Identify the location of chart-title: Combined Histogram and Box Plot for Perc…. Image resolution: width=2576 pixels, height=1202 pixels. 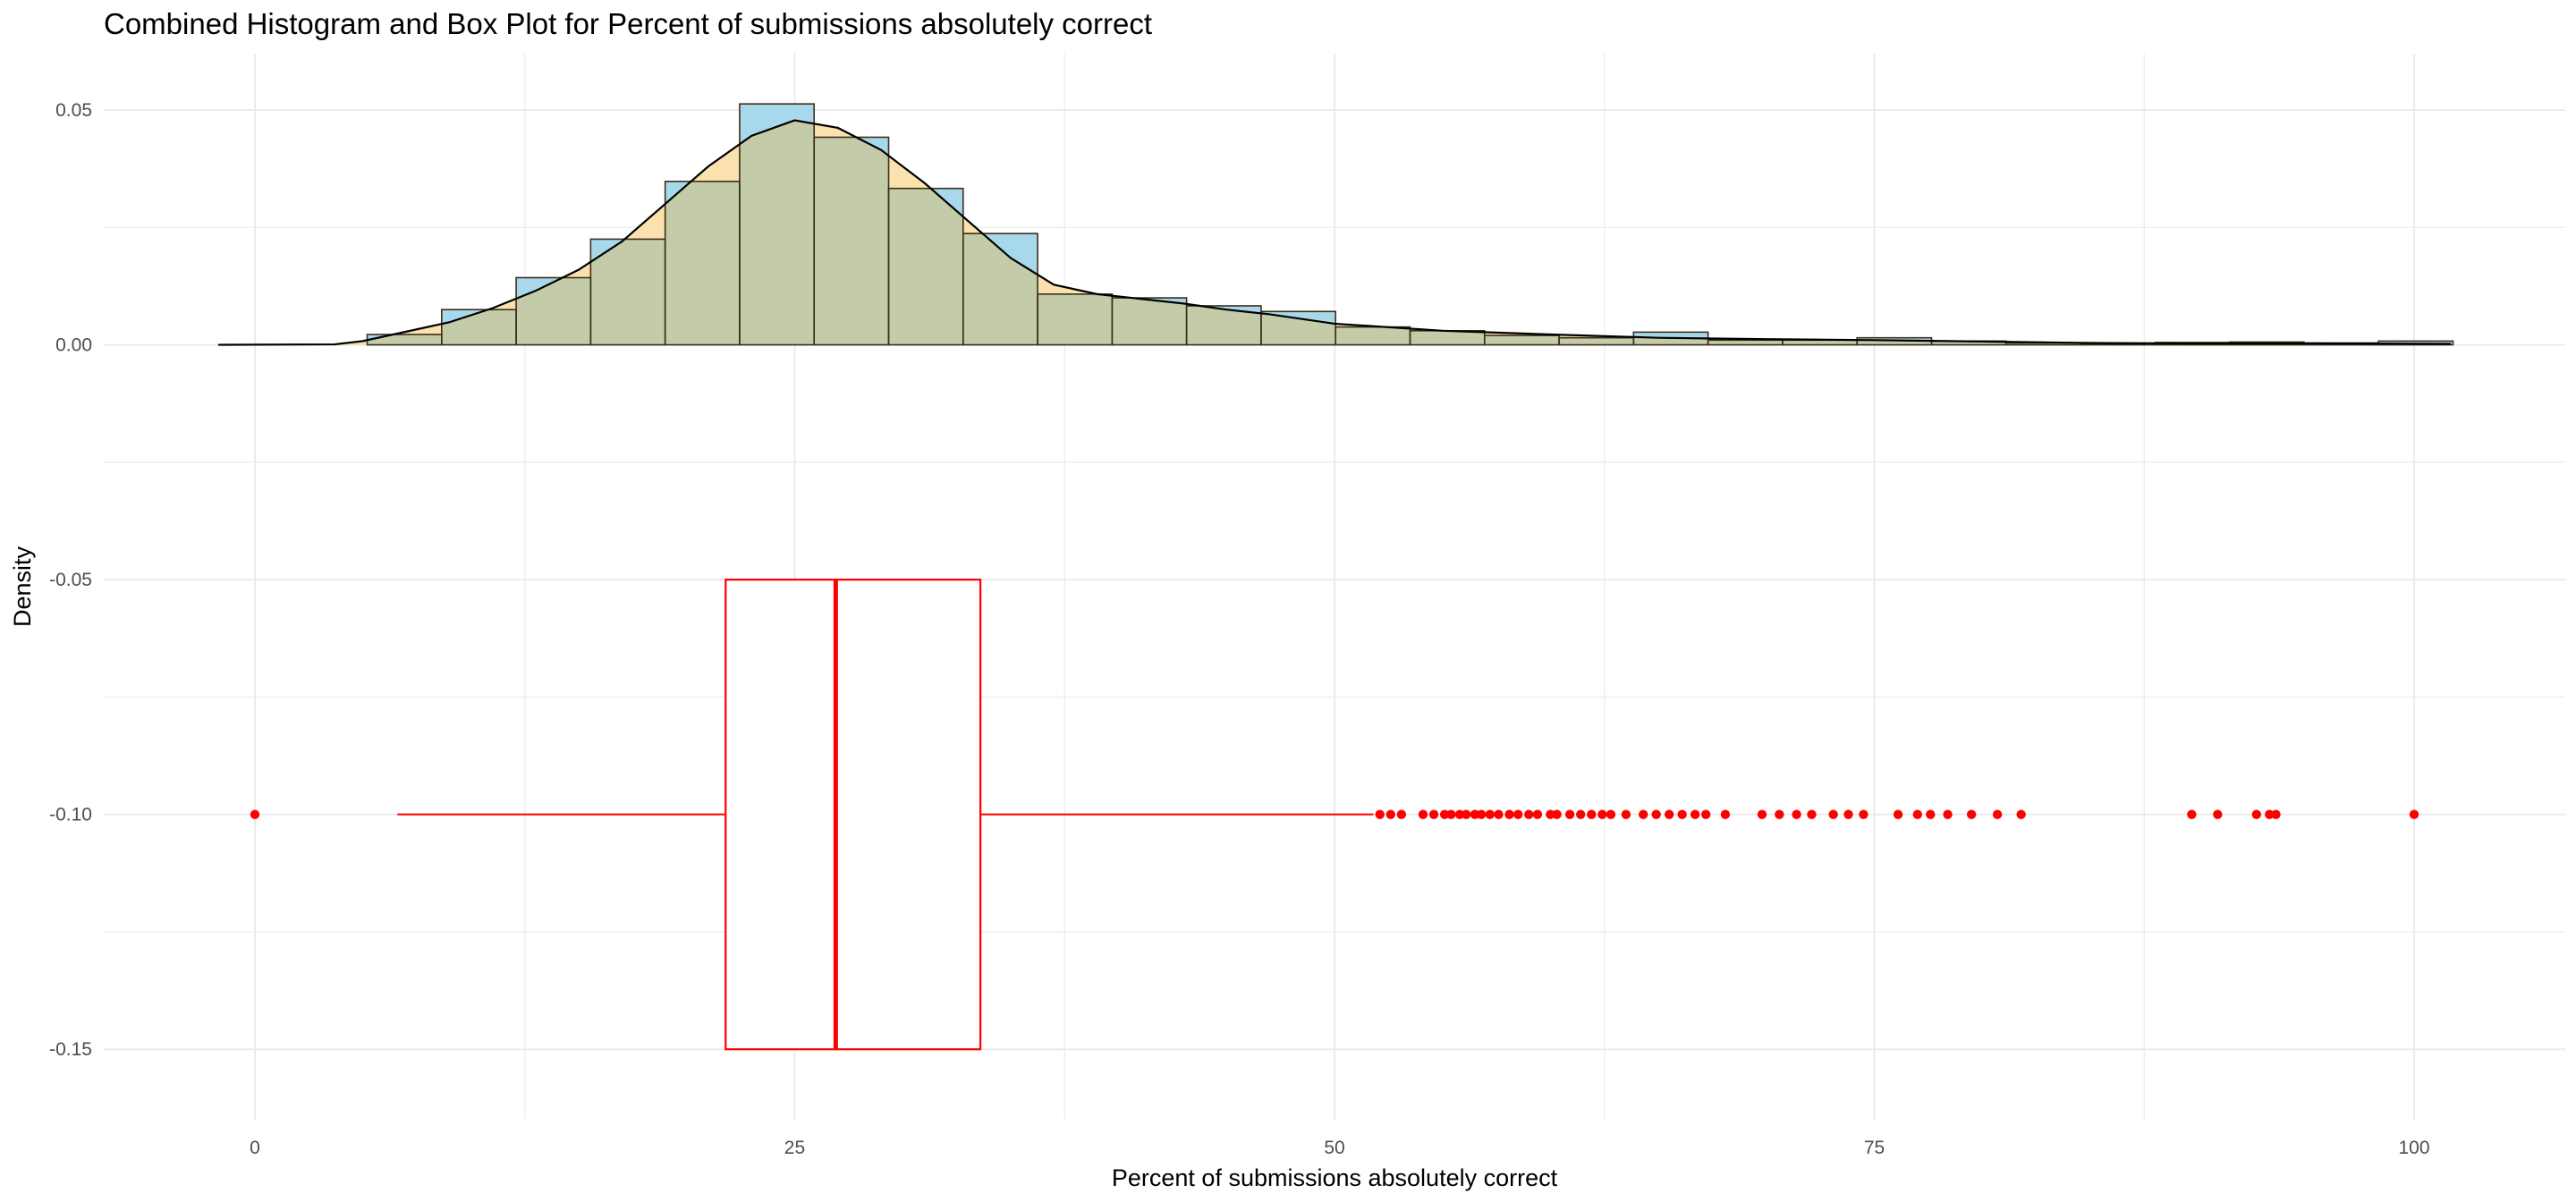
(628, 23).